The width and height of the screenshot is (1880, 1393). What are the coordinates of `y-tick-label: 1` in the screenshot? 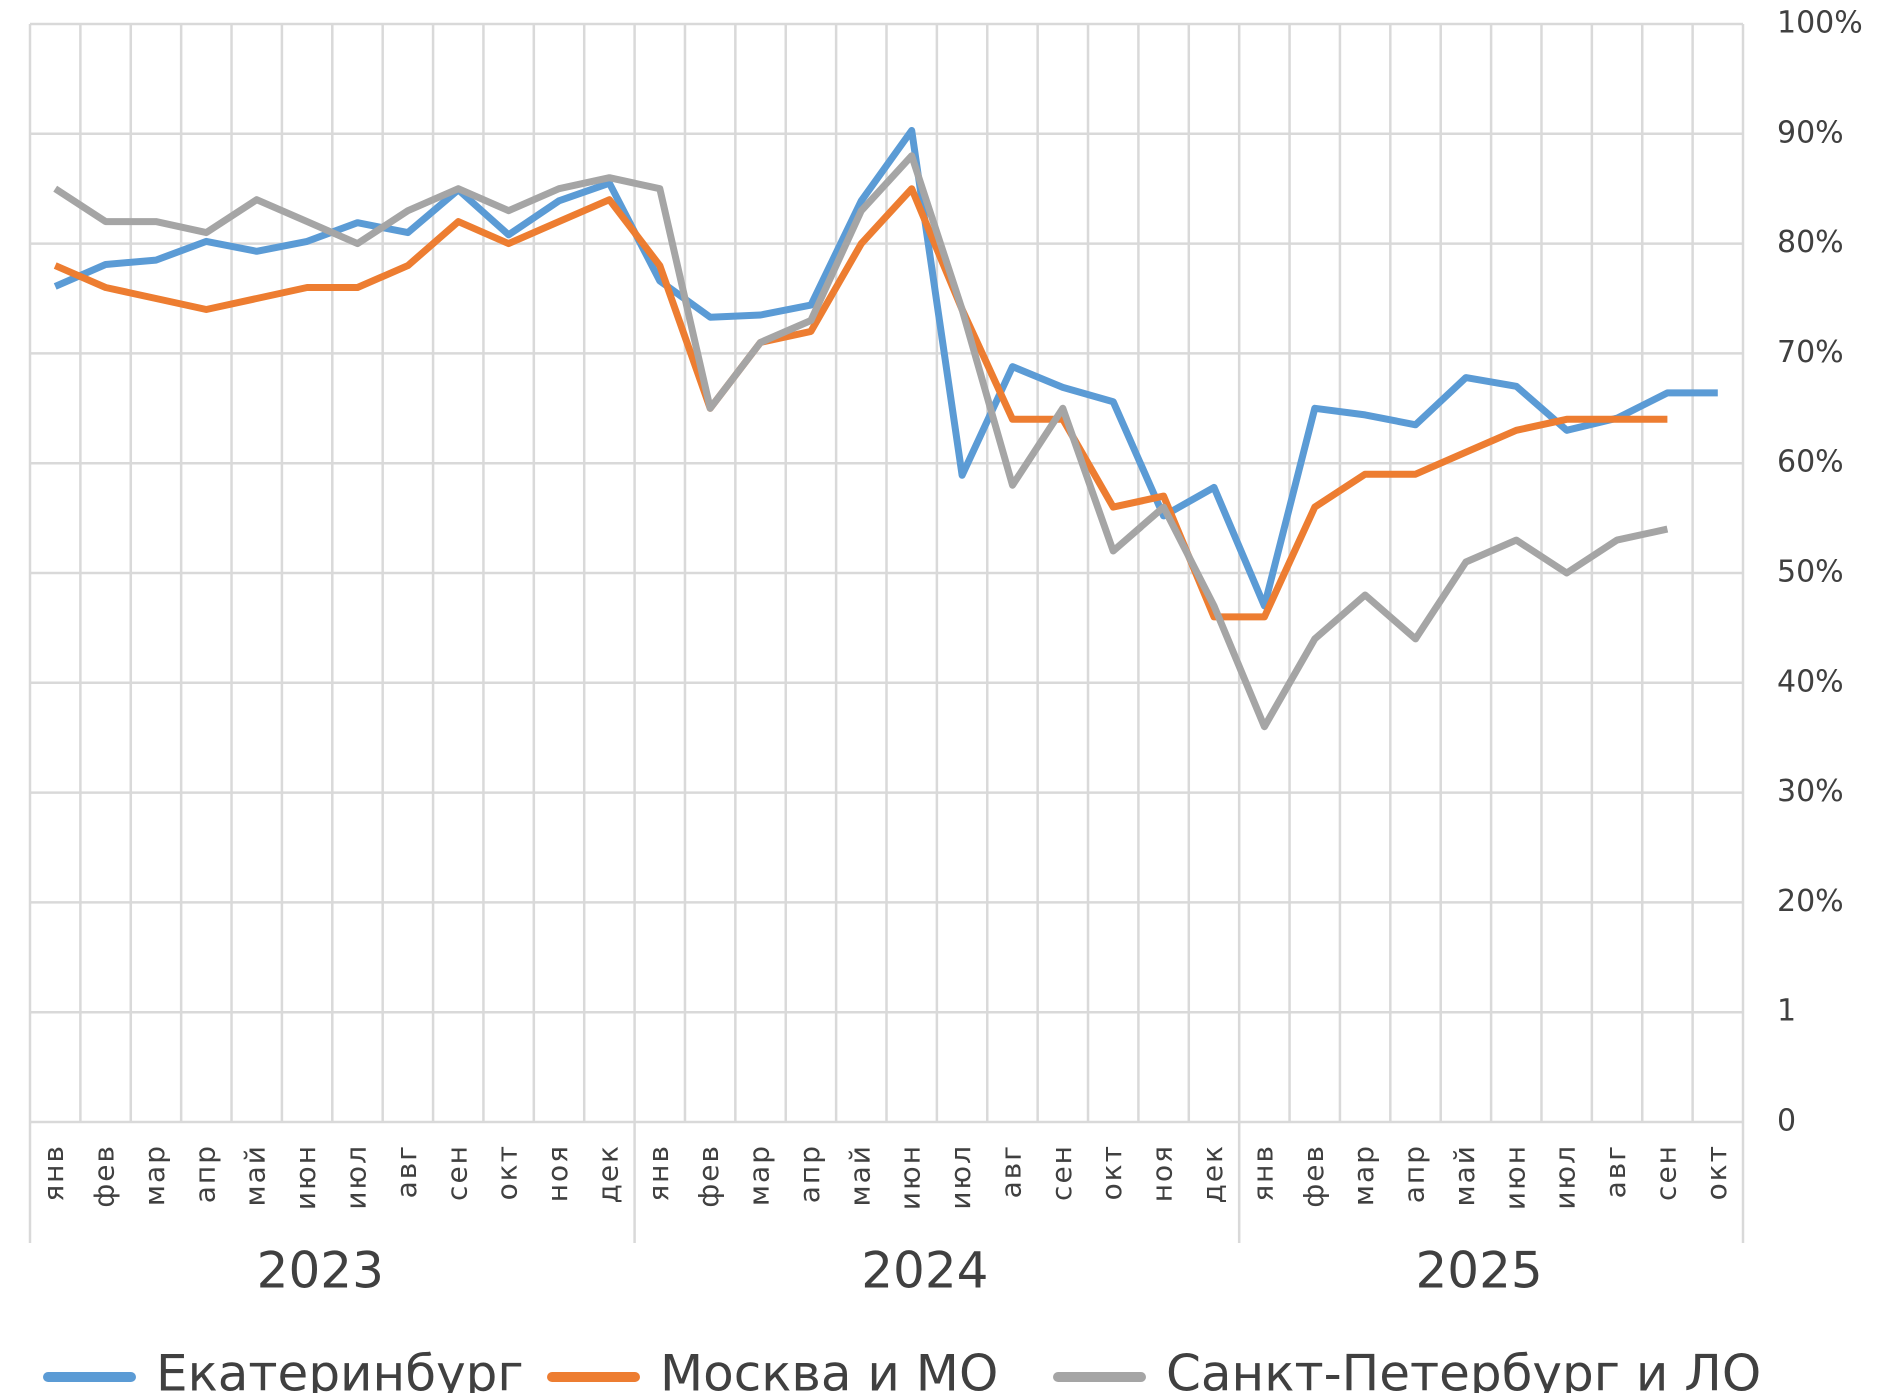 It's located at (1786, 1011).